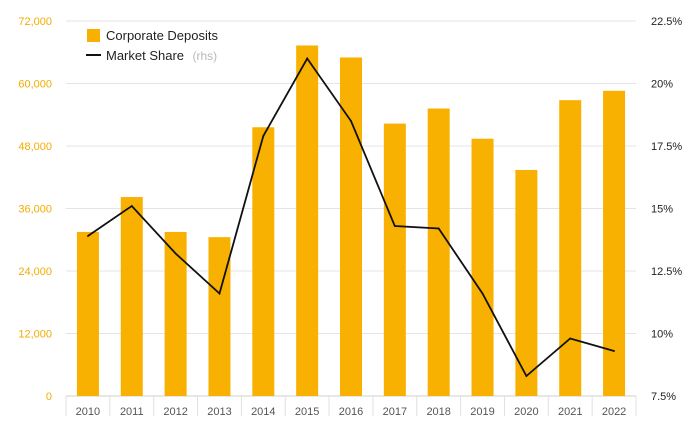 The height and width of the screenshot is (433, 700). What do you see at coordinates (132, 412) in the screenshot?
I see `x-tick-label-2011: 2011` at bounding box center [132, 412].